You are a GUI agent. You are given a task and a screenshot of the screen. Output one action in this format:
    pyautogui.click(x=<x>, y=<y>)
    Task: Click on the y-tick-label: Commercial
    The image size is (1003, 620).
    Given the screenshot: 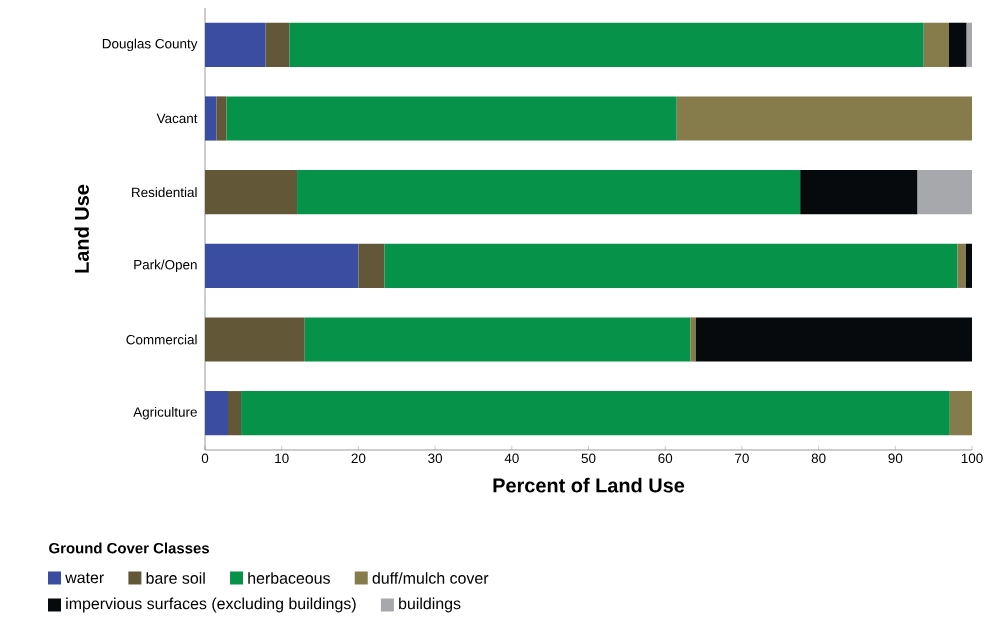 What is the action you would take?
    pyautogui.click(x=161, y=339)
    